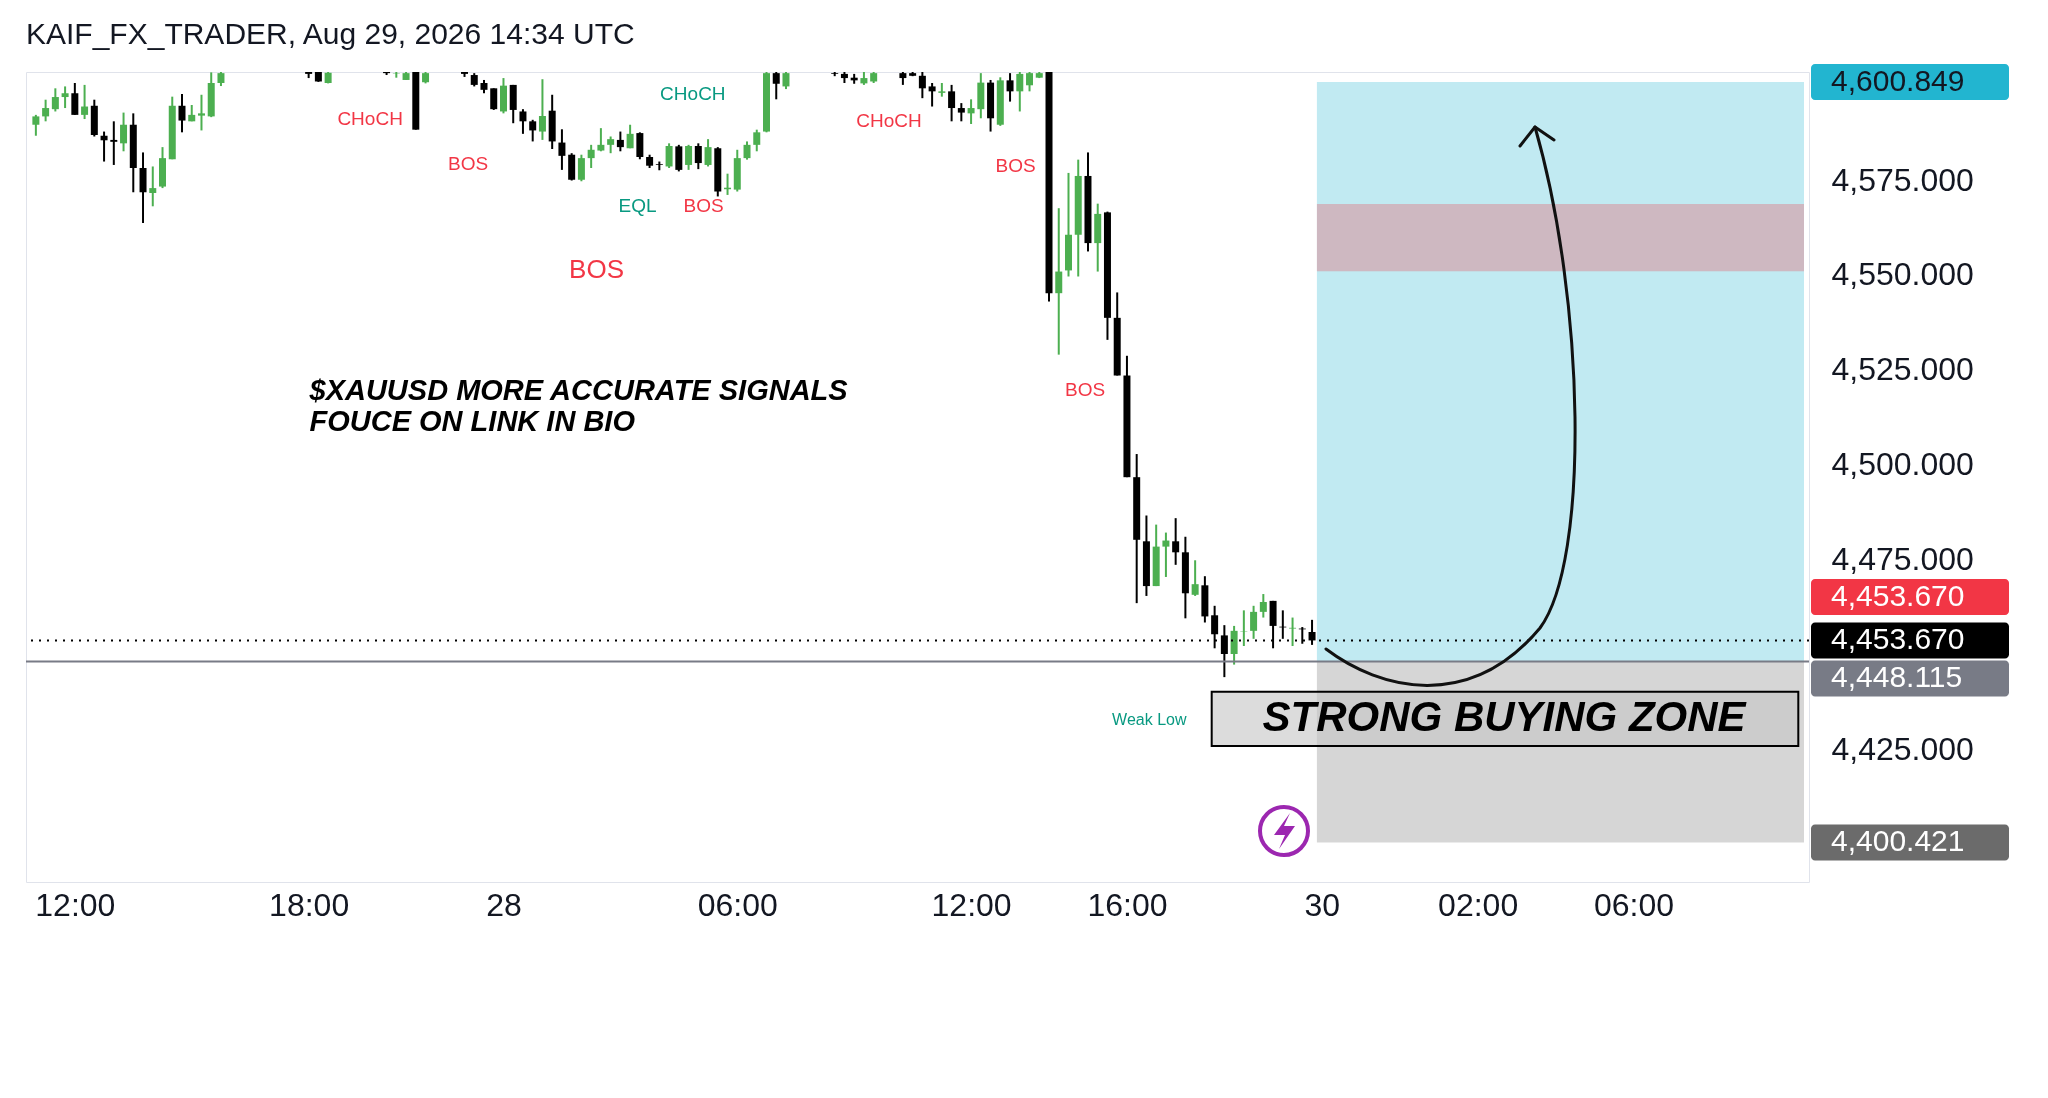  I want to click on x-tick-label: 02:00, so click(1478, 904).